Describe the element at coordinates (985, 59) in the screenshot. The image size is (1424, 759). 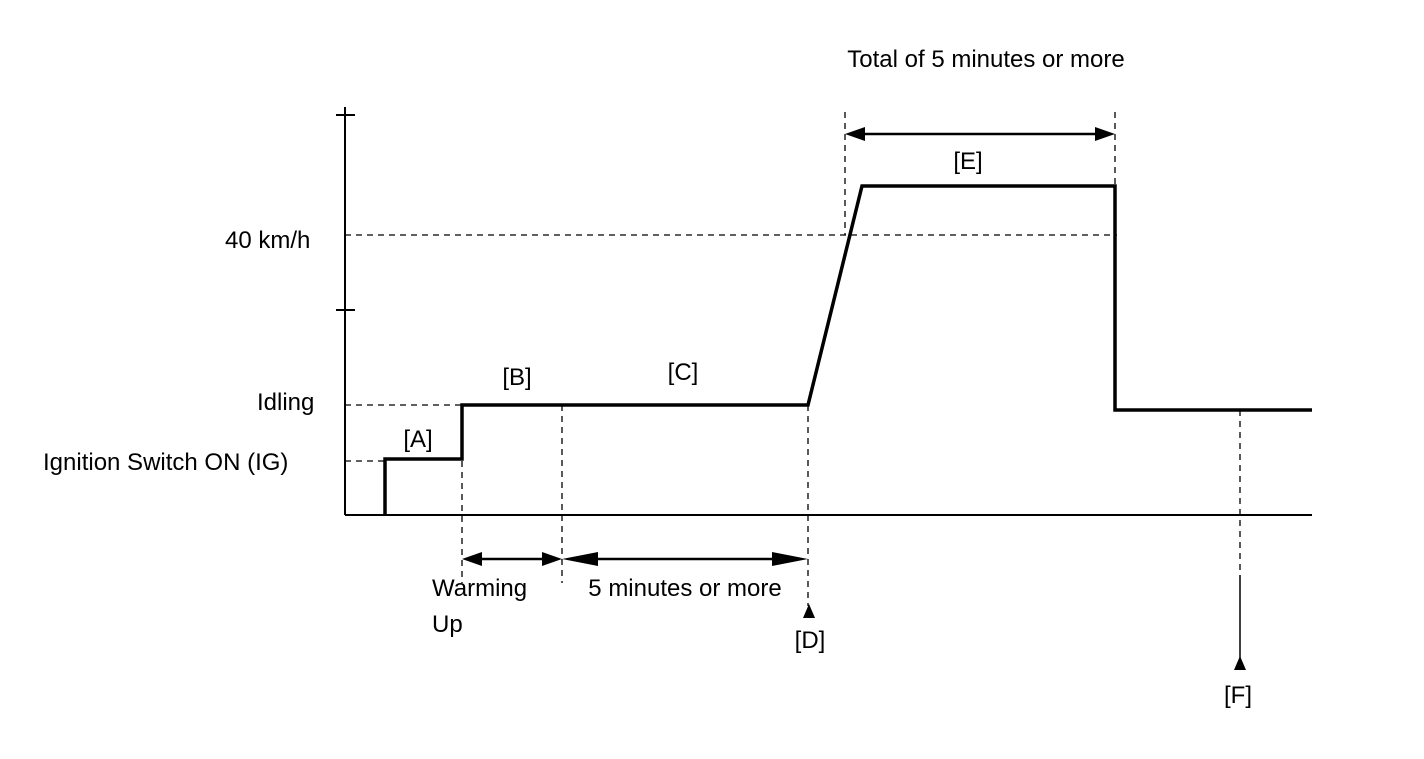
I see `total-five-minutes-label: Total of 5 minutes or more` at that location.